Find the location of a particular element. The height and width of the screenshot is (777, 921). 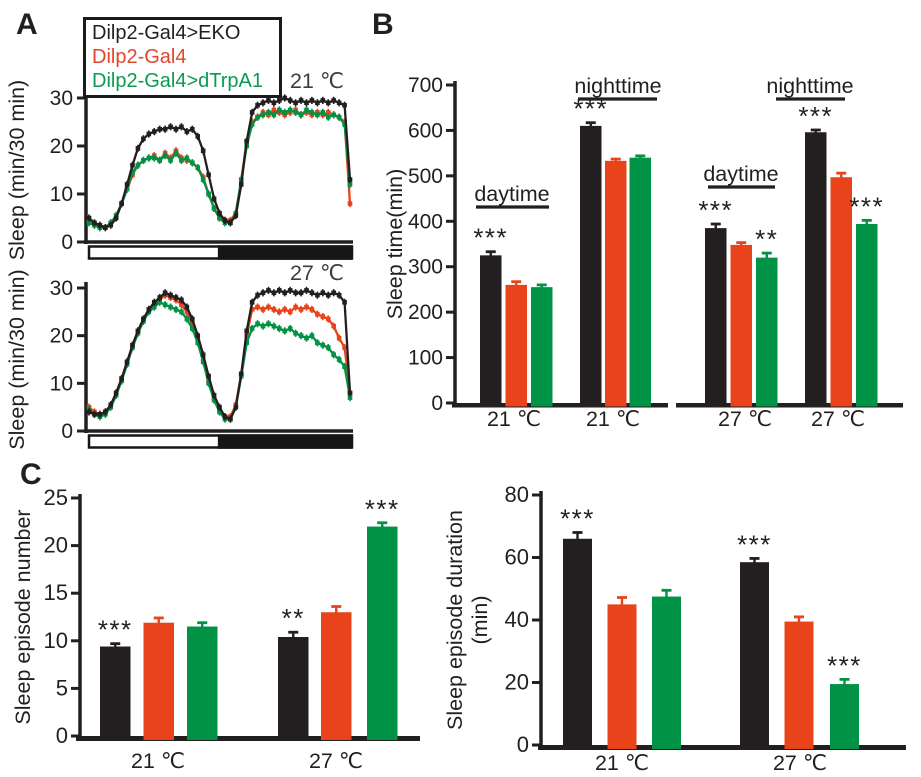

y-tick-label: 100 is located at coordinates (425, 358).